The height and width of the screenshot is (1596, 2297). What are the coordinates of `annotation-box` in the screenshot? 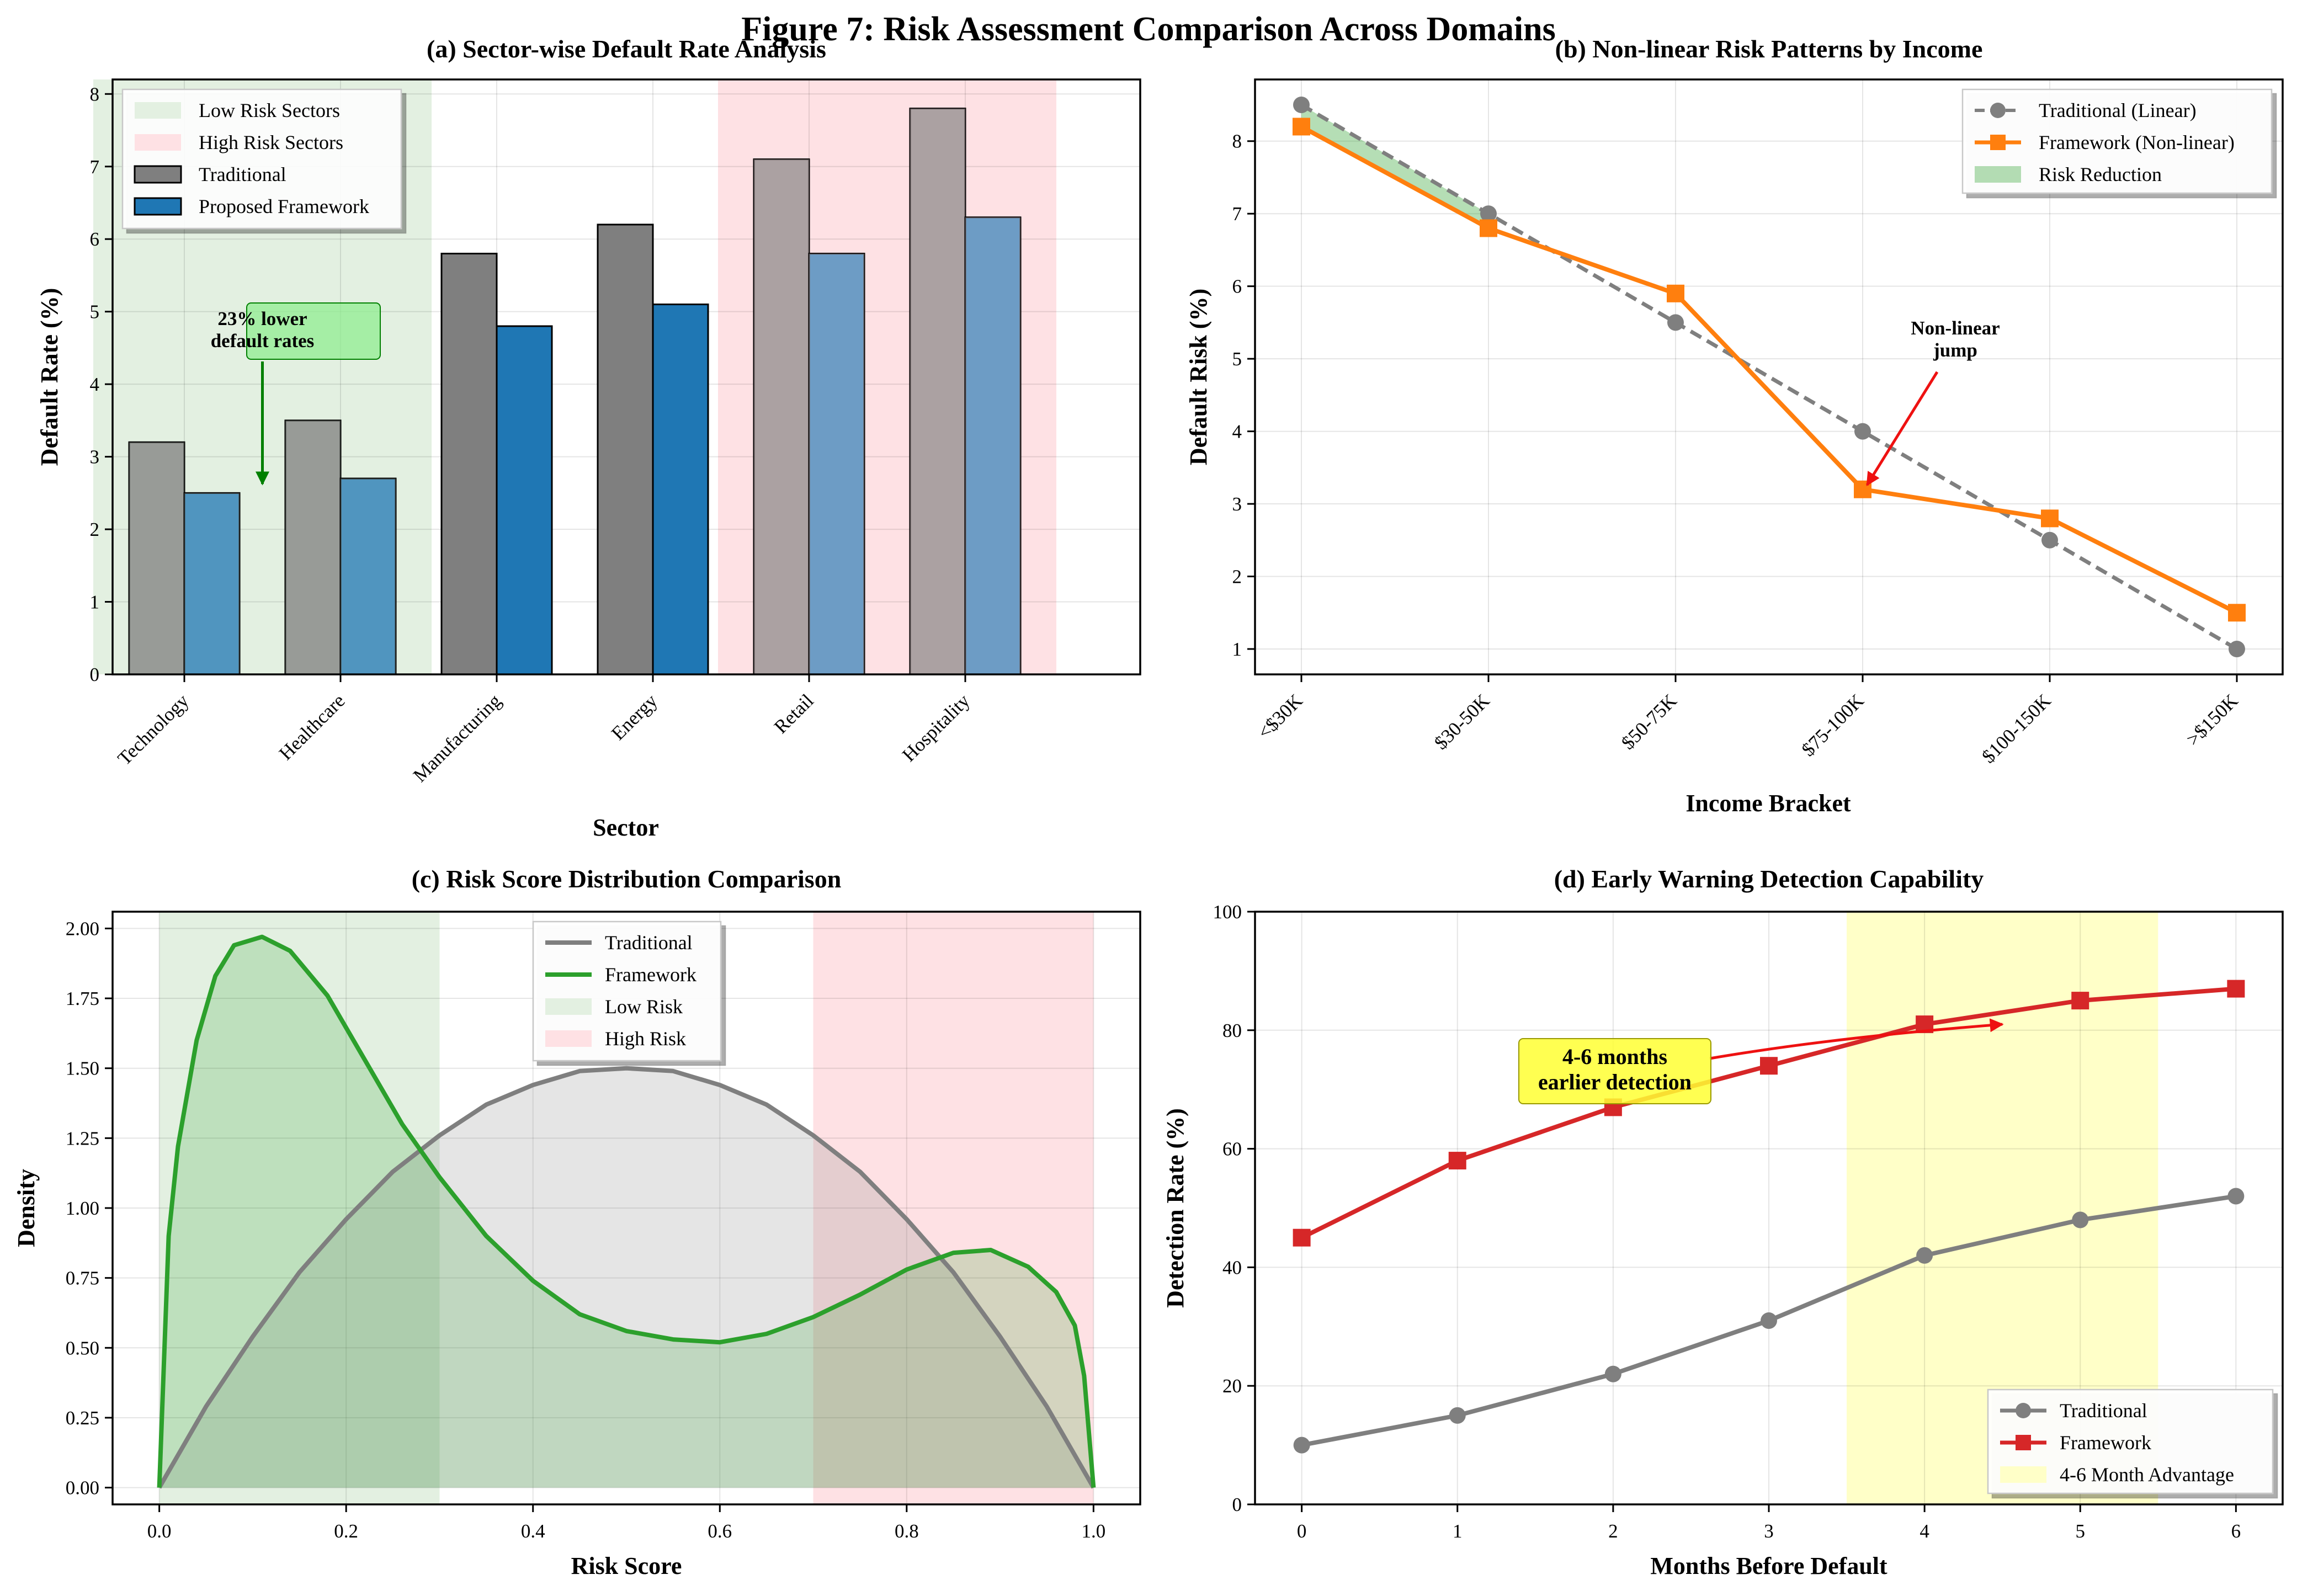 It's located at (1615, 1071).